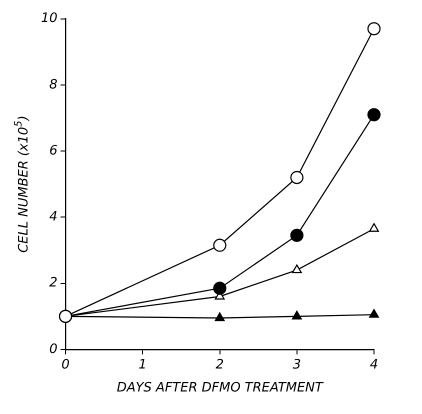 This screenshot has height=414, width=422. Describe the element at coordinates (220, 365) in the screenshot. I see `x-tick-label: 2` at that location.